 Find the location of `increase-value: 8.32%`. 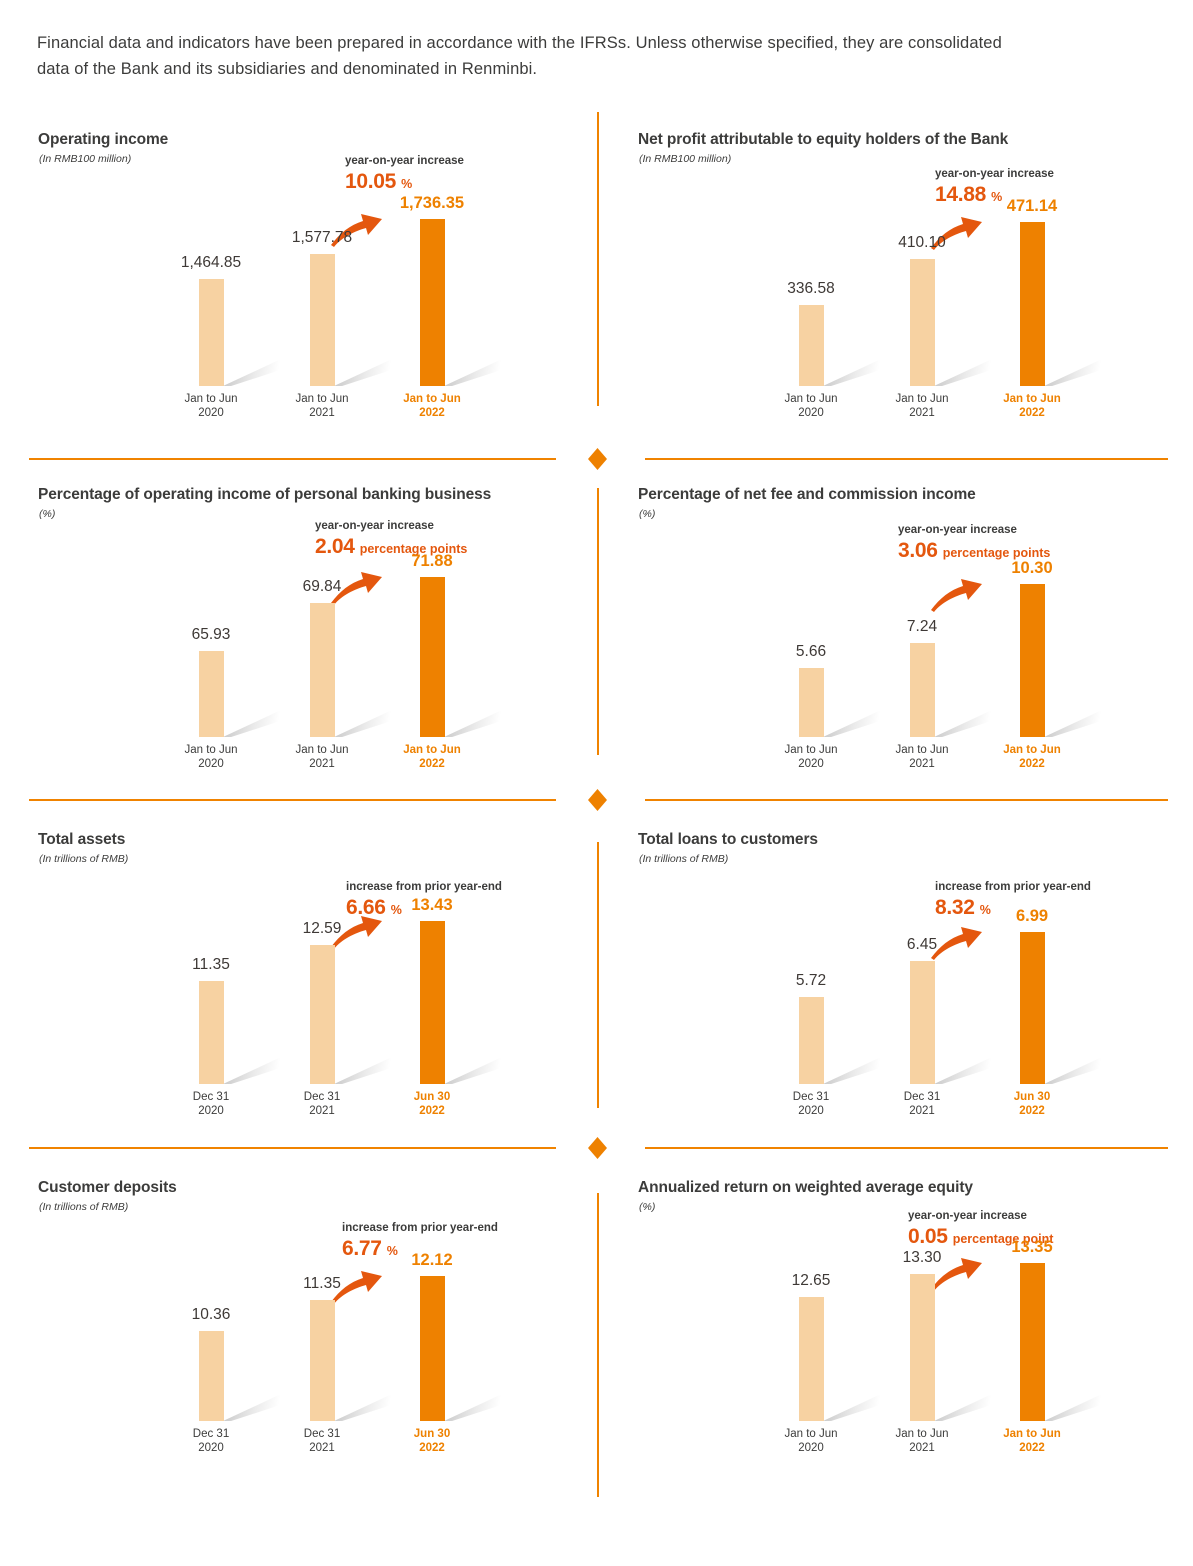

increase-value: 8.32% is located at coordinates (963, 907).